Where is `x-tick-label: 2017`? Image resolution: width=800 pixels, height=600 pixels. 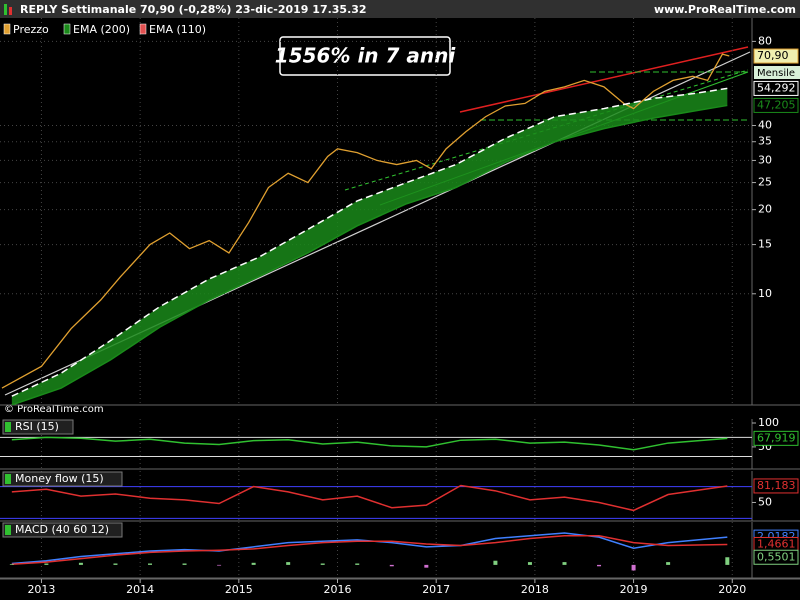
x-tick-label: 2017 is located at coordinates (436, 589).